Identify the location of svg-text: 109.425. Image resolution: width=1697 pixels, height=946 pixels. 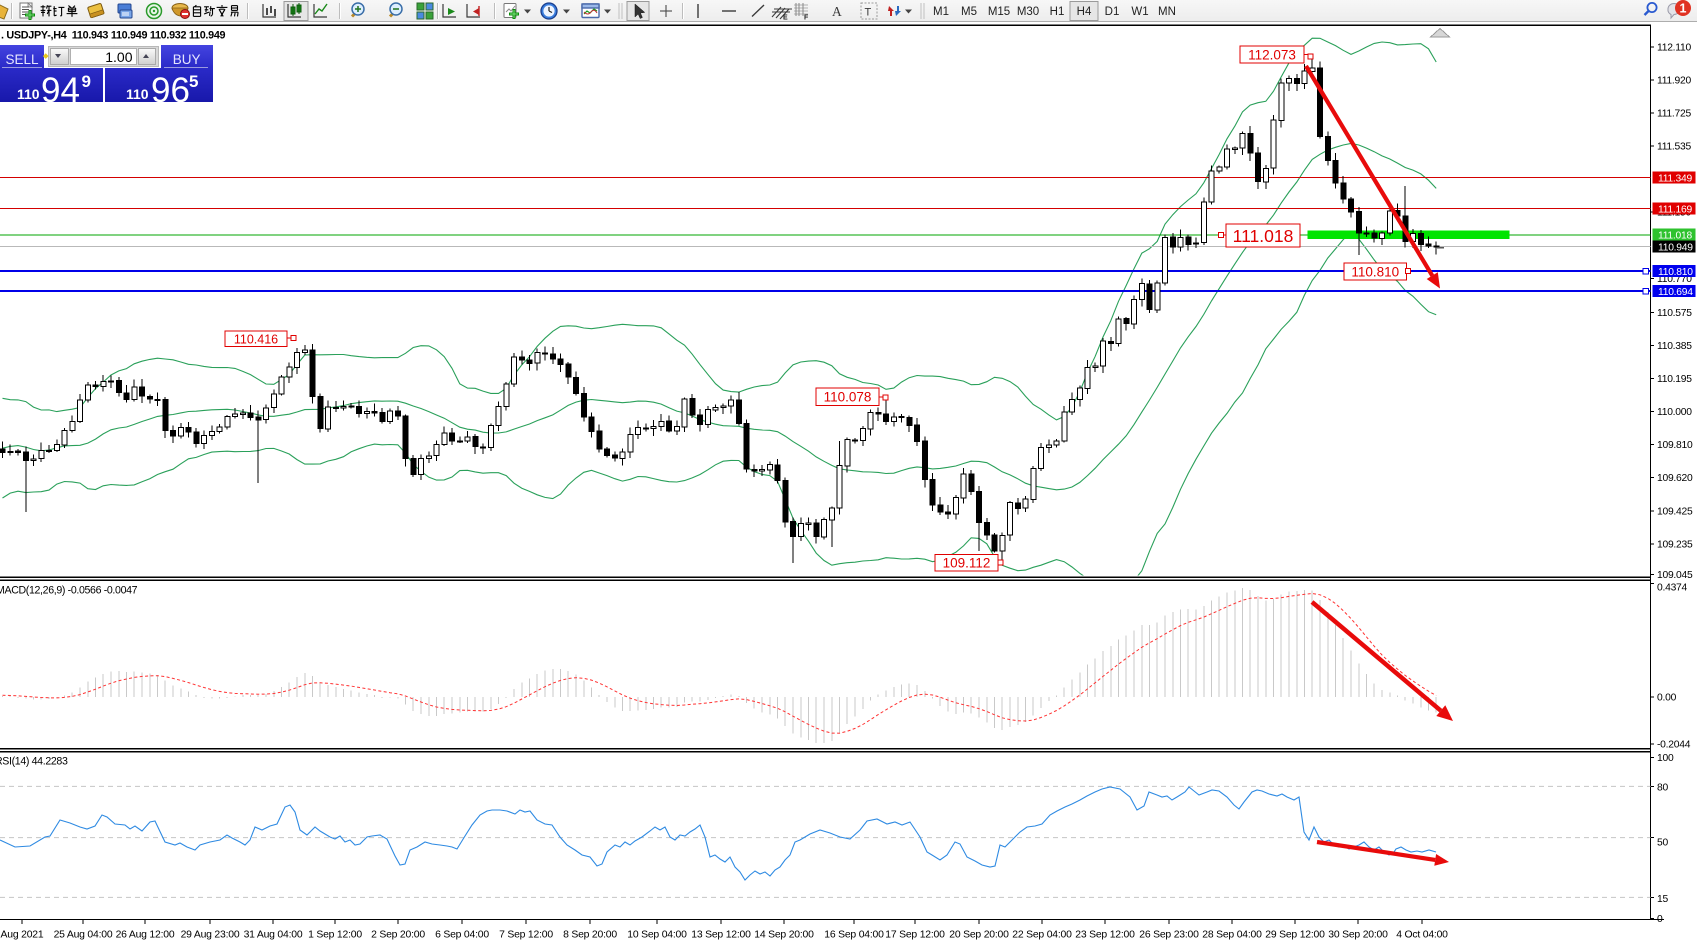
(1675, 512).